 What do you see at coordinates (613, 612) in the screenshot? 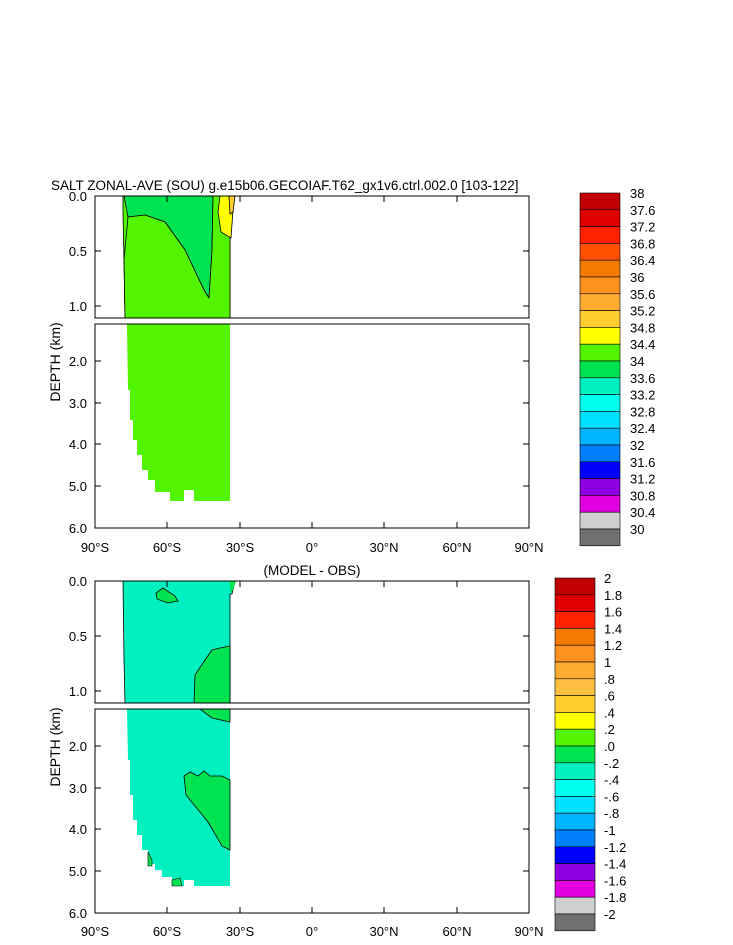
I see `colorbar-label: 1.6` at bounding box center [613, 612].